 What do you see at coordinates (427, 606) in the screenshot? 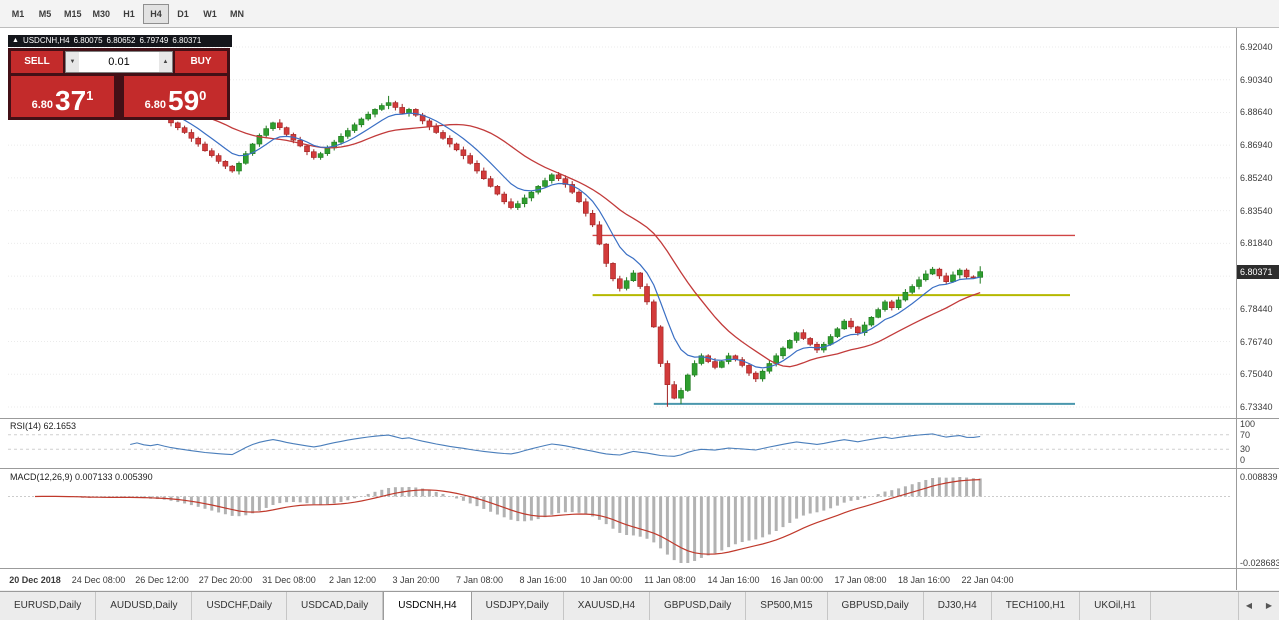
I see `tab-usdcnh-h4: USDCNH,H4` at bounding box center [427, 606].